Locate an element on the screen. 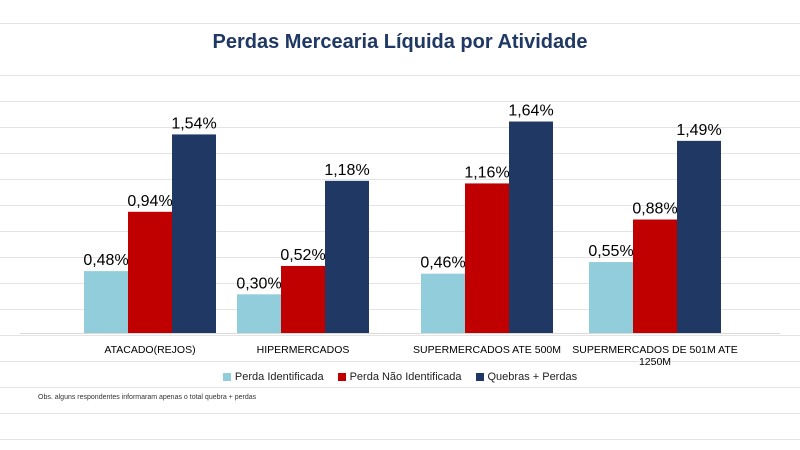 This screenshot has width=800, height=450. legend-label-3: Quebras + Perdas is located at coordinates (532, 377).